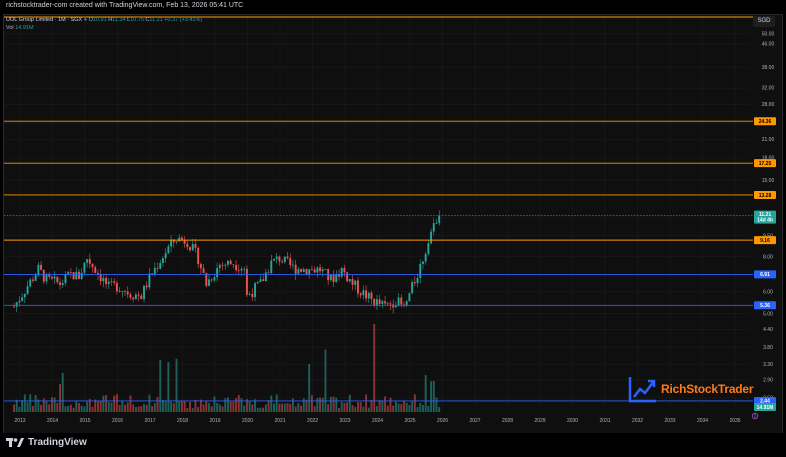 Image resolution: width=786 pixels, height=457 pixels. Describe the element at coordinates (149, 421) in the screenshot. I see `x-tick-label: 2017` at that location.